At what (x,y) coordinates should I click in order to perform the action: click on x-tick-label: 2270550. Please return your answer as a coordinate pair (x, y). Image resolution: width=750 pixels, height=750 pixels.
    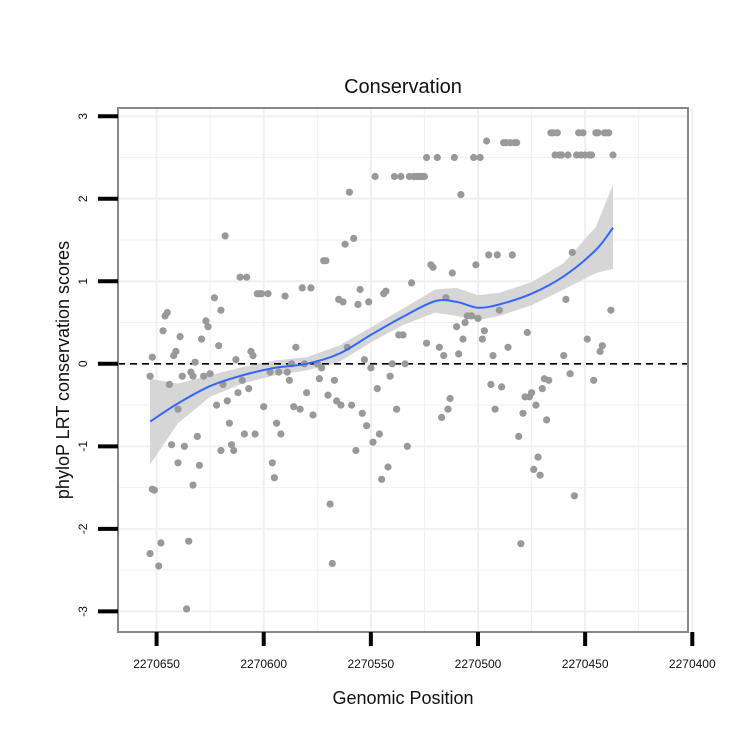
    Looking at the image, I should click on (370, 664).